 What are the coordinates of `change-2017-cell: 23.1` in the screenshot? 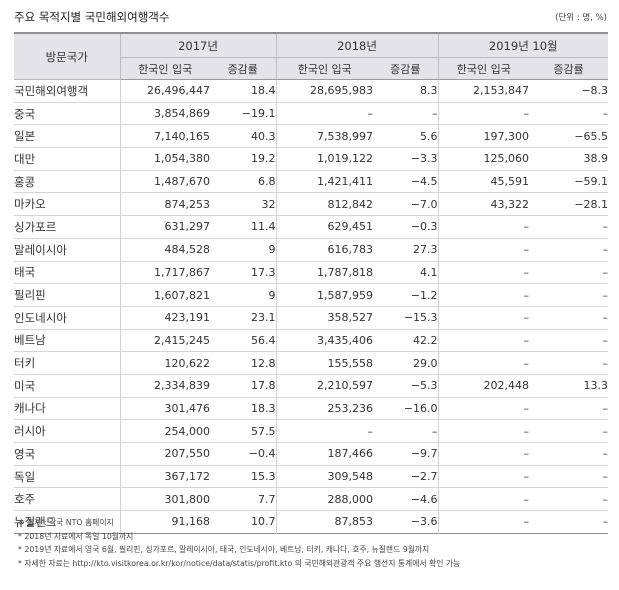 It's located at (243, 318).